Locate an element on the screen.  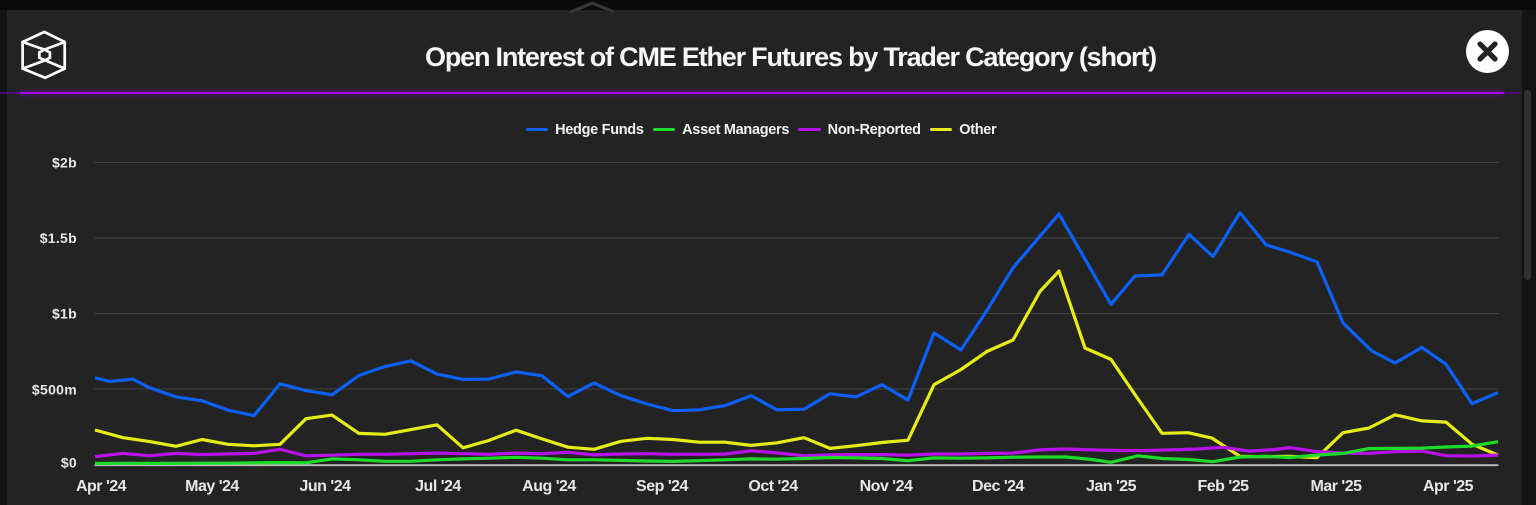
svg-text: May '24 is located at coordinates (212, 486).